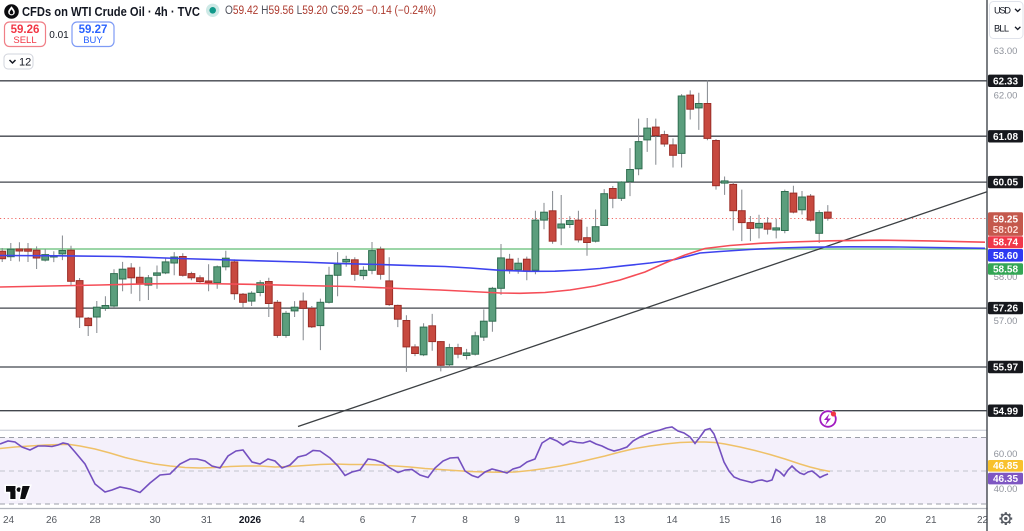 The height and width of the screenshot is (531, 1024). I want to click on svg-text: 46.85, so click(1005, 466).